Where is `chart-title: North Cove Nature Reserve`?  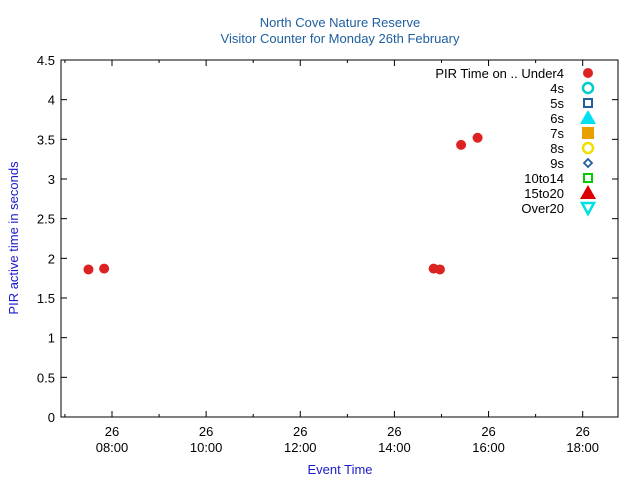 chart-title: North Cove Nature Reserve is located at coordinates (340, 22).